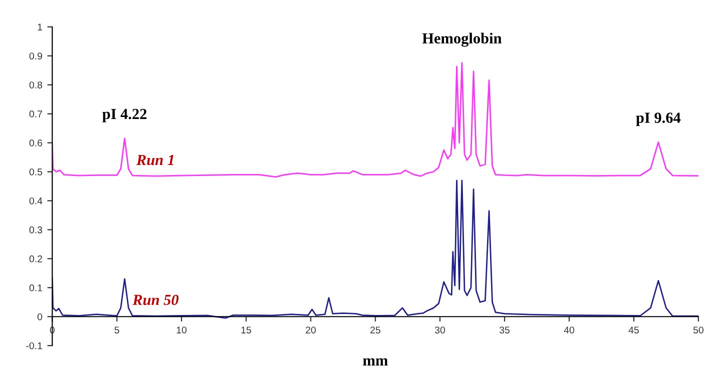  What do you see at coordinates (35, 85) in the screenshot?
I see `y-tick-label: 0.8` at bounding box center [35, 85].